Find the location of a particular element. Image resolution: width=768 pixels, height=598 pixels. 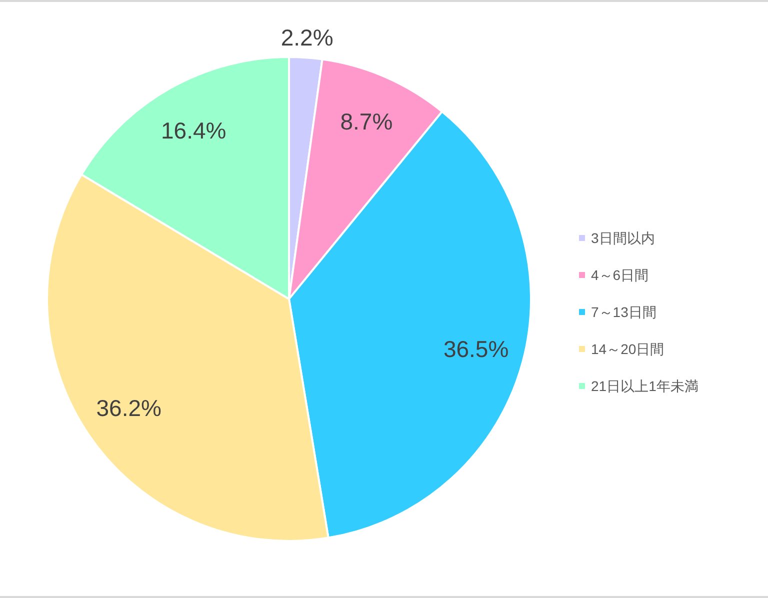

data-label: 2.2% is located at coordinates (307, 37).